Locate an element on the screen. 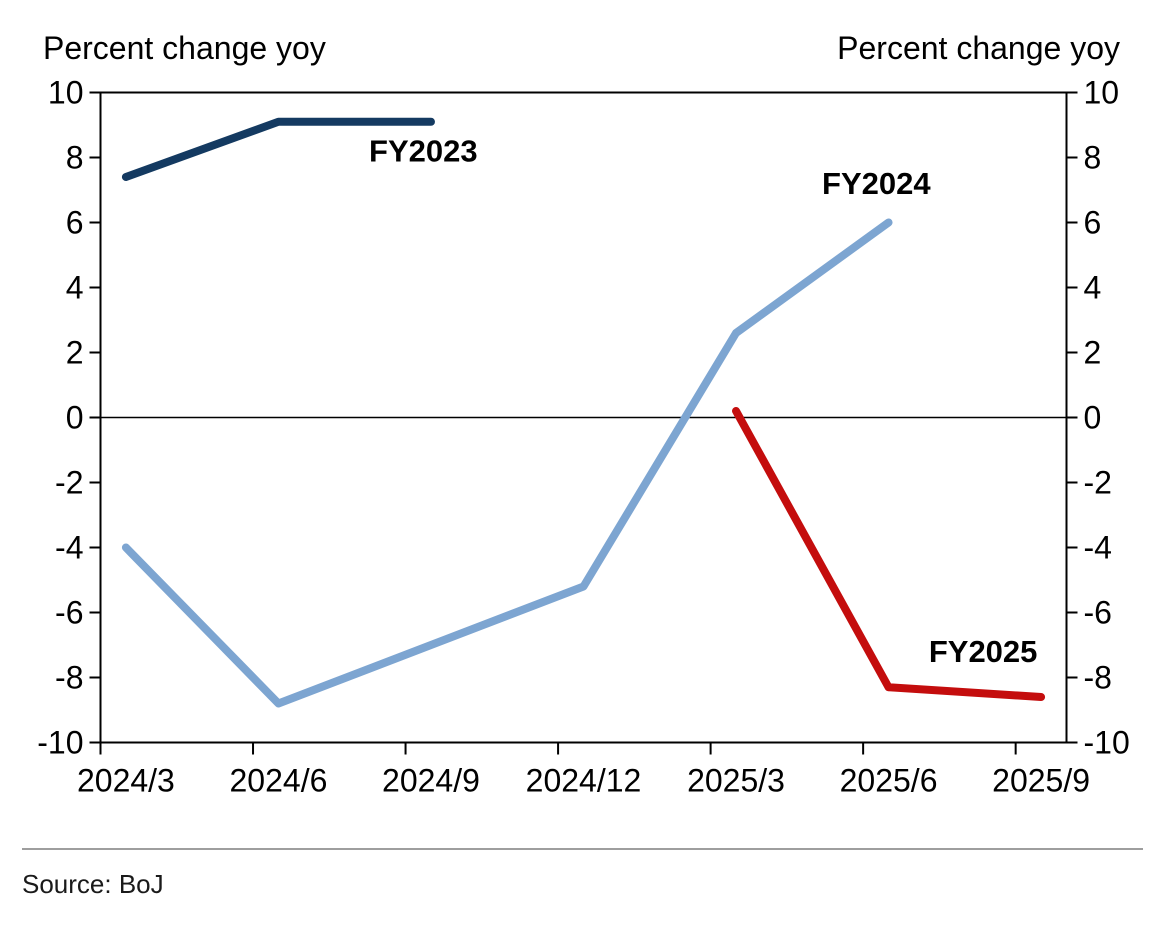 The height and width of the screenshot is (936, 1169). series-label-FY2024: FY2024 is located at coordinates (876, 183).